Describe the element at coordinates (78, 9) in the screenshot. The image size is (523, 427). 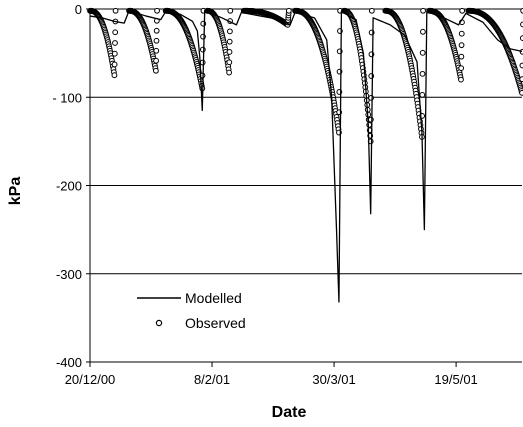
I see `y-tick-label-0: 0` at that location.